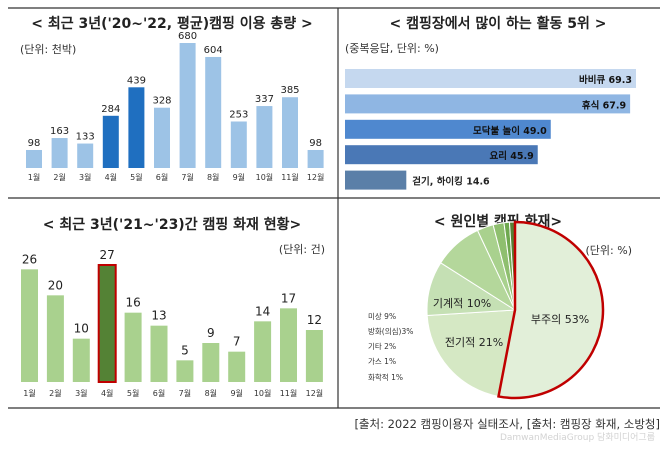 The height and width of the screenshot is (451, 668). I want to click on slice-label: 전기적 21%, so click(474, 342).